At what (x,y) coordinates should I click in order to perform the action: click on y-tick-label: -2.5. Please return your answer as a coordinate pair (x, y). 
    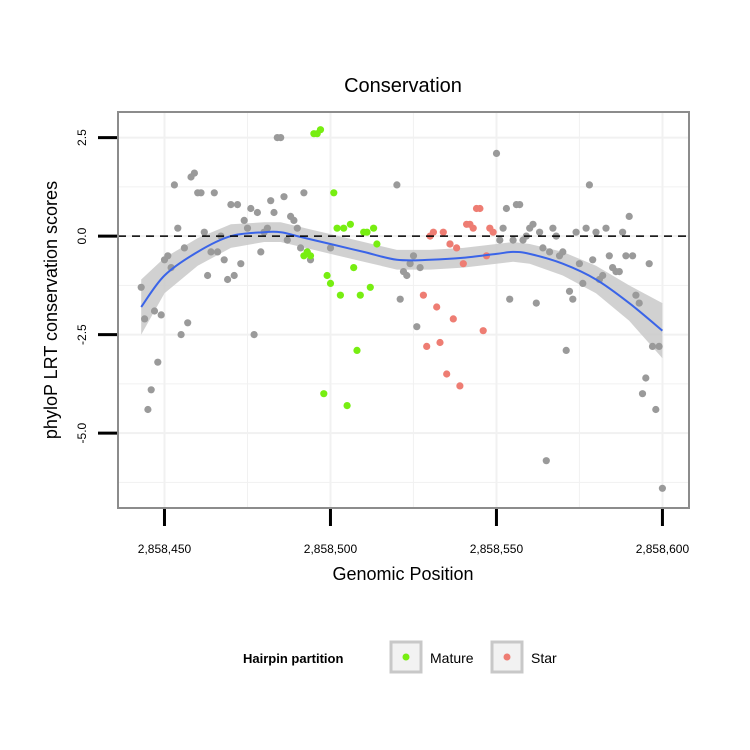
    Looking at the image, I should click on (82, 334).